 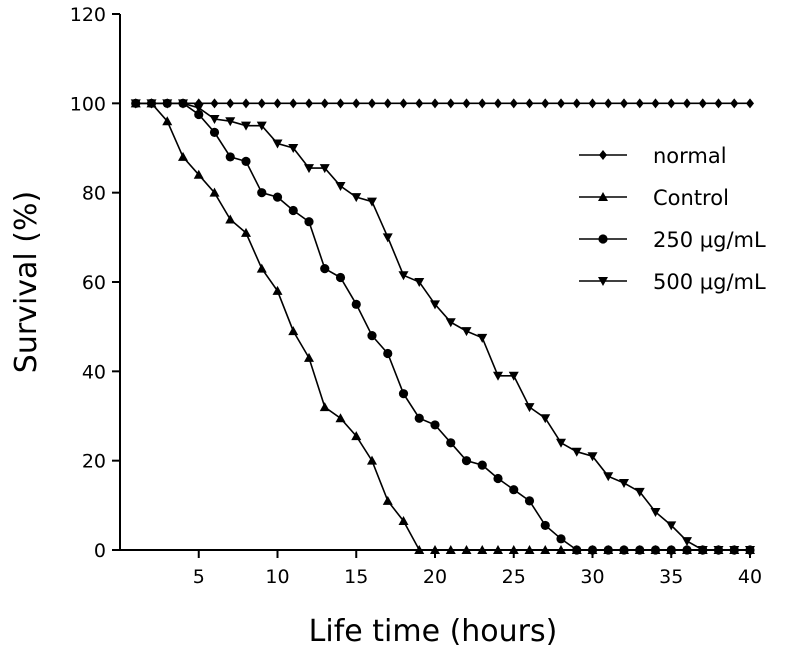 I want to click on x-tick-label: 30, so click(x=592, y=577).